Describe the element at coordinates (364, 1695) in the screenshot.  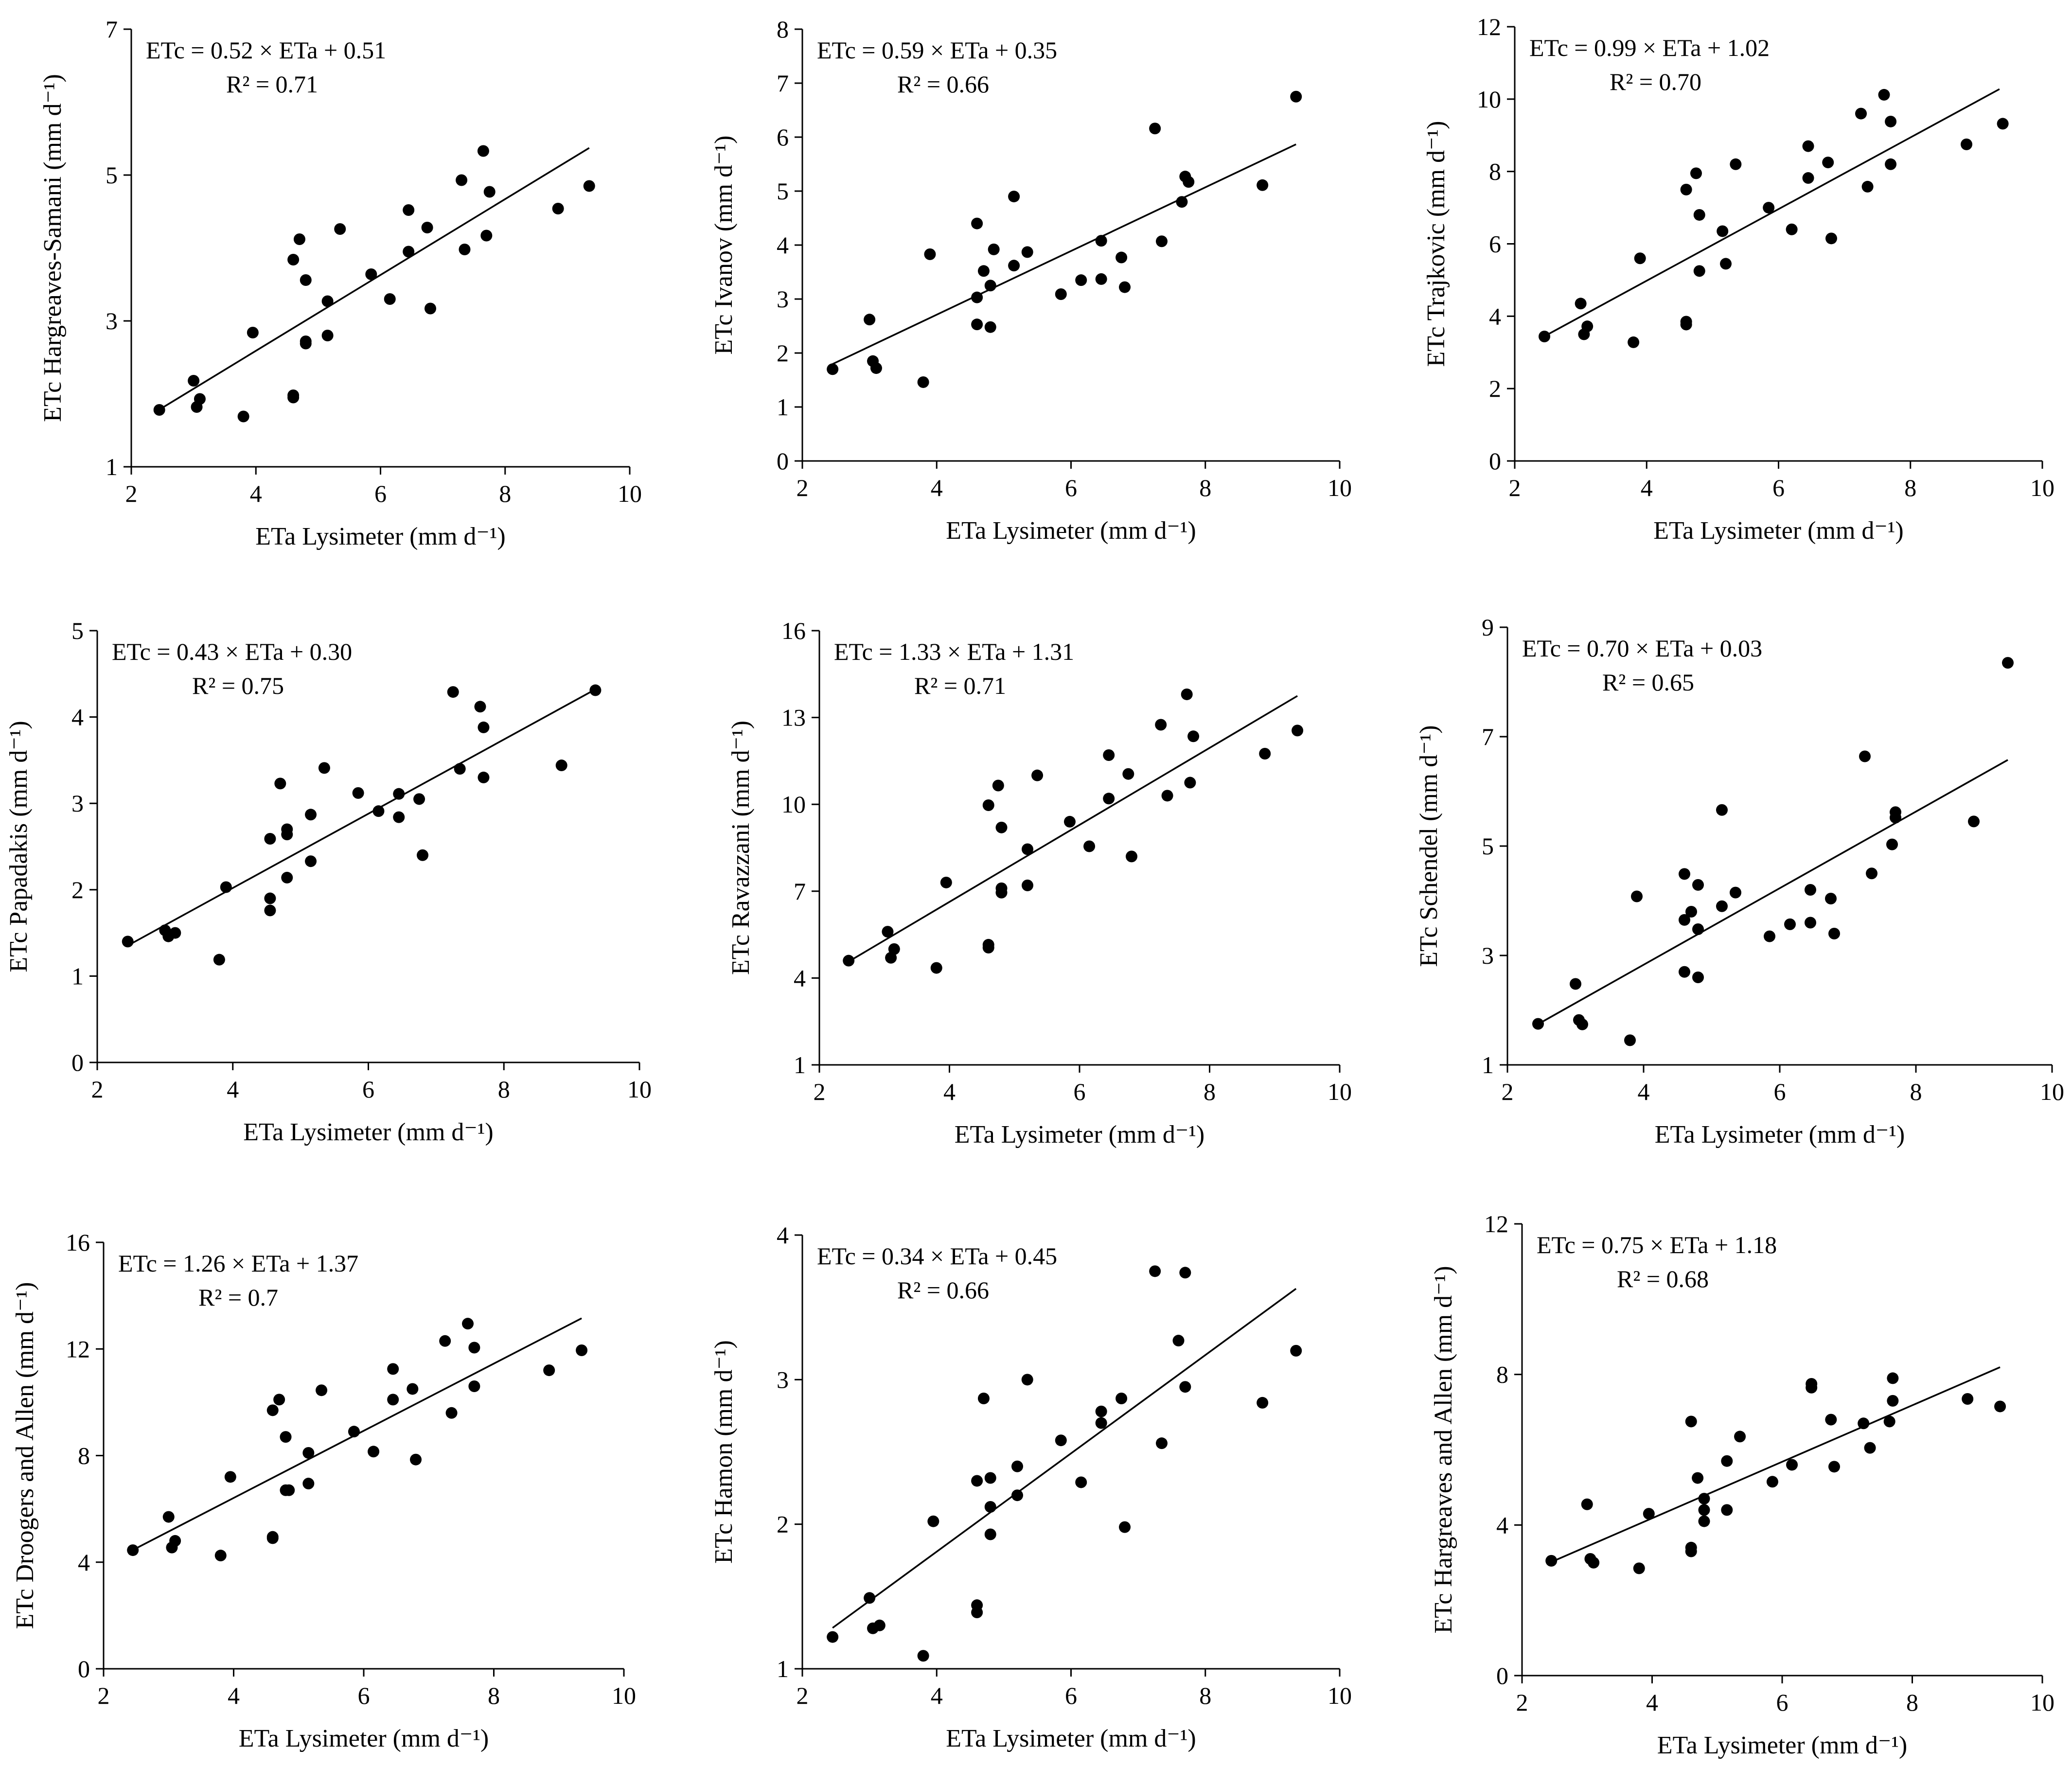
I see `x-tick-label: 6` at that location.